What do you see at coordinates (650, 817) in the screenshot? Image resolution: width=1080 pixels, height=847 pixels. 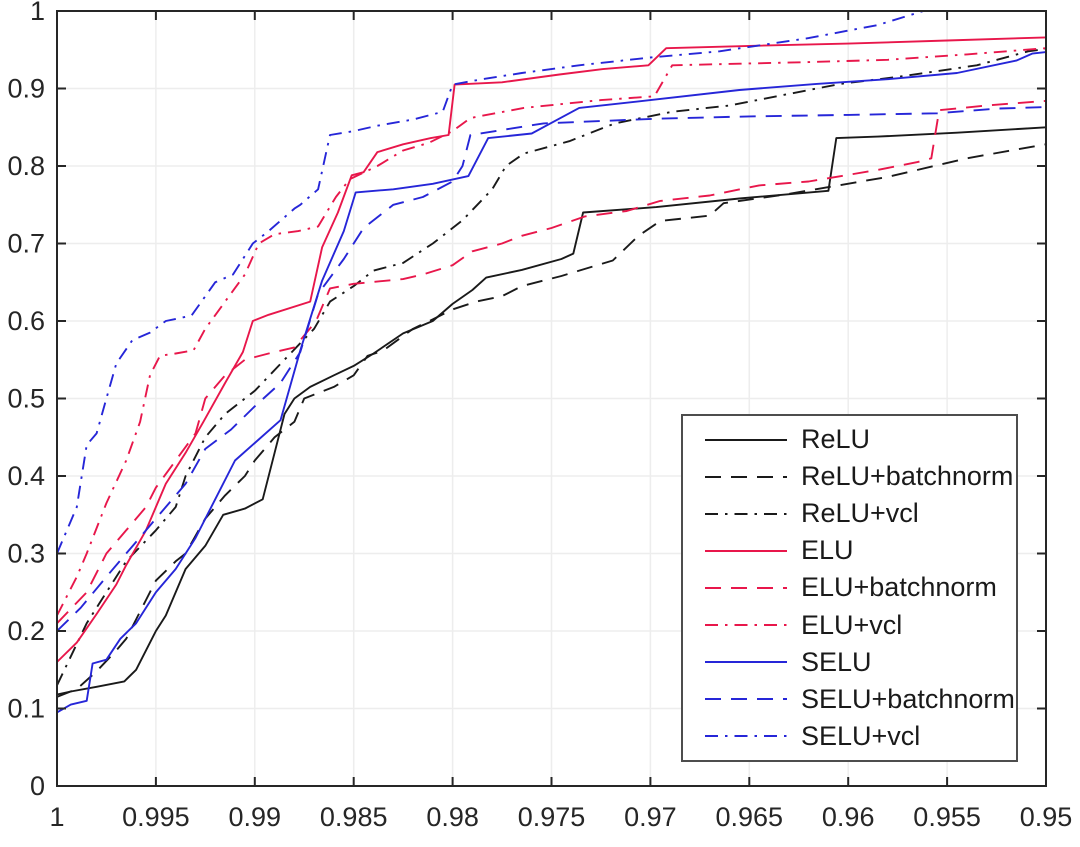 I see `x-axis-tick-label: 0.97` at bounding box center [650, 817].